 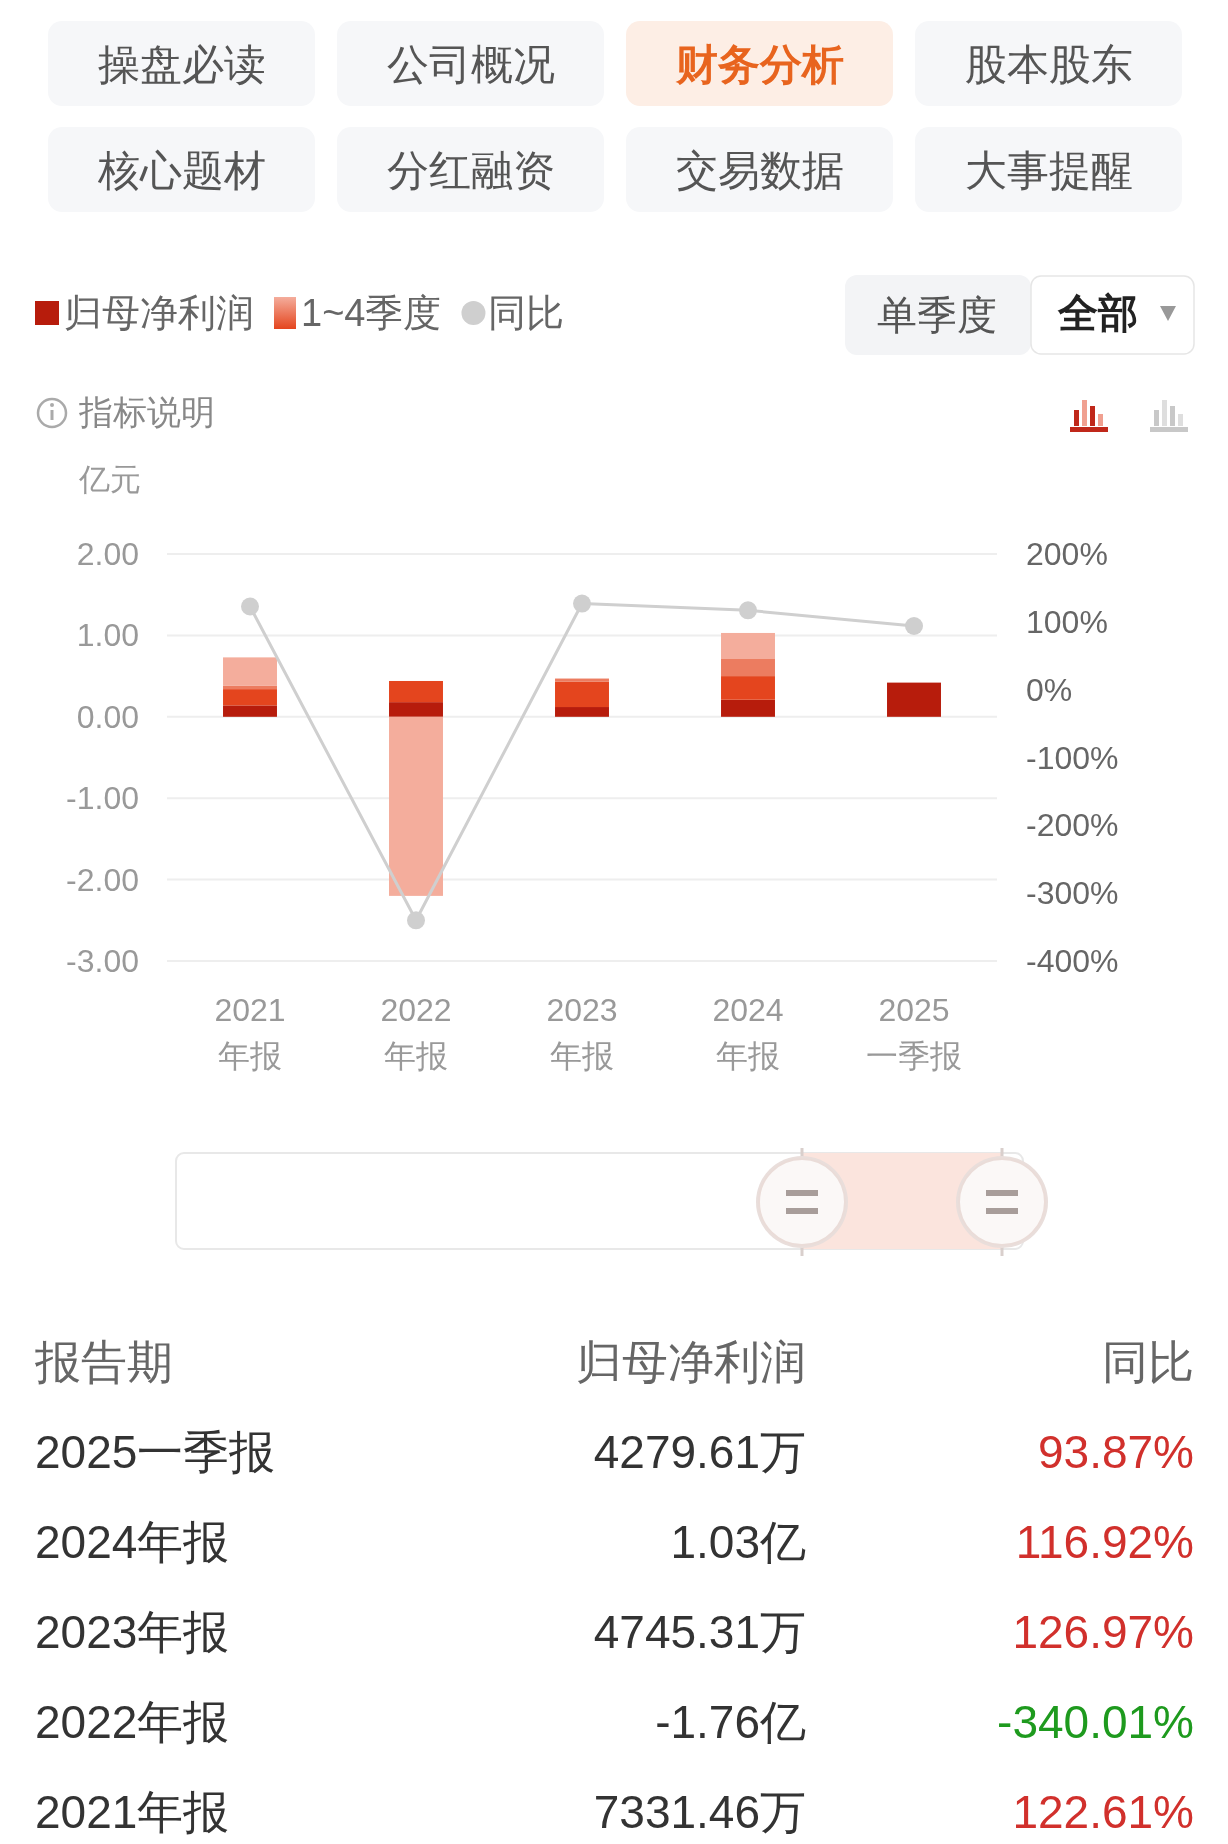 What do you see at coordinates (691, 1362) in the screenshot?
I see `text: 归母净利润` at bounding box center [691, 1362].